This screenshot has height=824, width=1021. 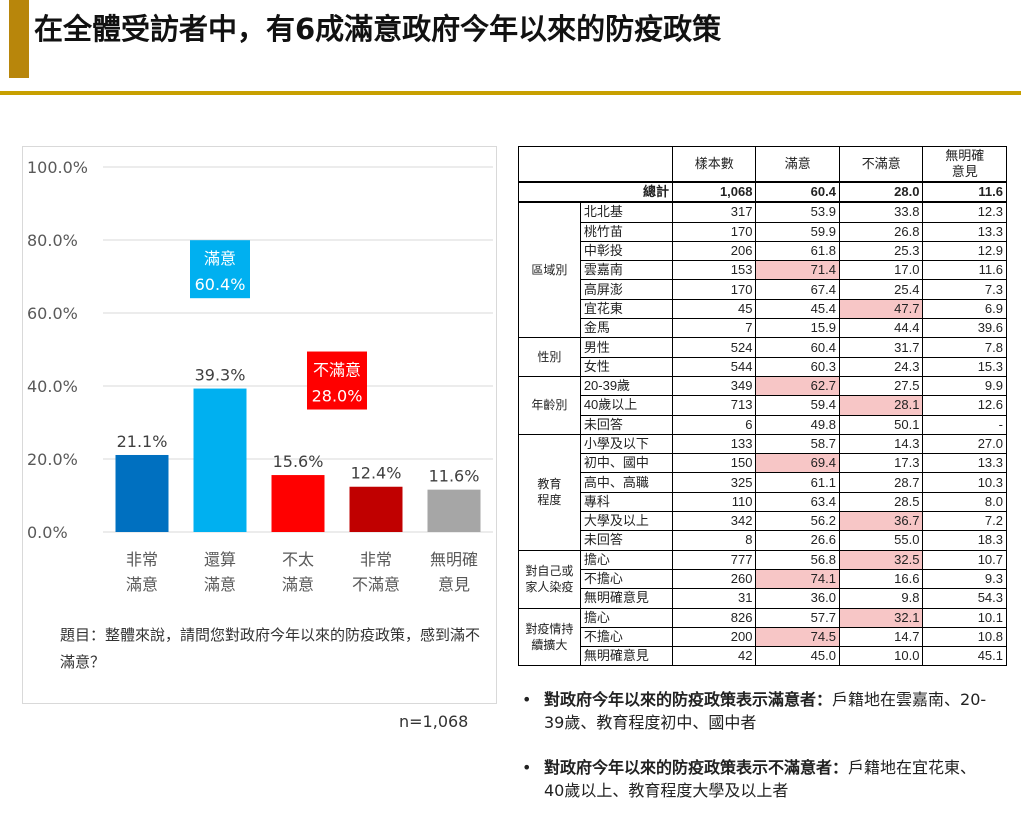 I want to click on callout-value: 60.4%, so click(x=220, y=284).